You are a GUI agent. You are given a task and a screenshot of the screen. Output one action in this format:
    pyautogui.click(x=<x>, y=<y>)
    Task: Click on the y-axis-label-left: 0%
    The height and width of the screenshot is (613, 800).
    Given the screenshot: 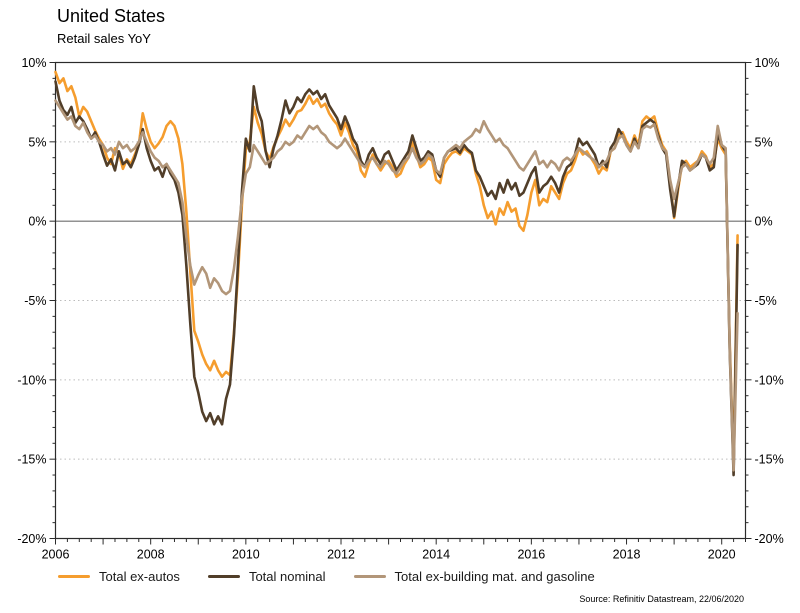 What is the action you would take?
    pyautogui.click(x=37, y=222)
    